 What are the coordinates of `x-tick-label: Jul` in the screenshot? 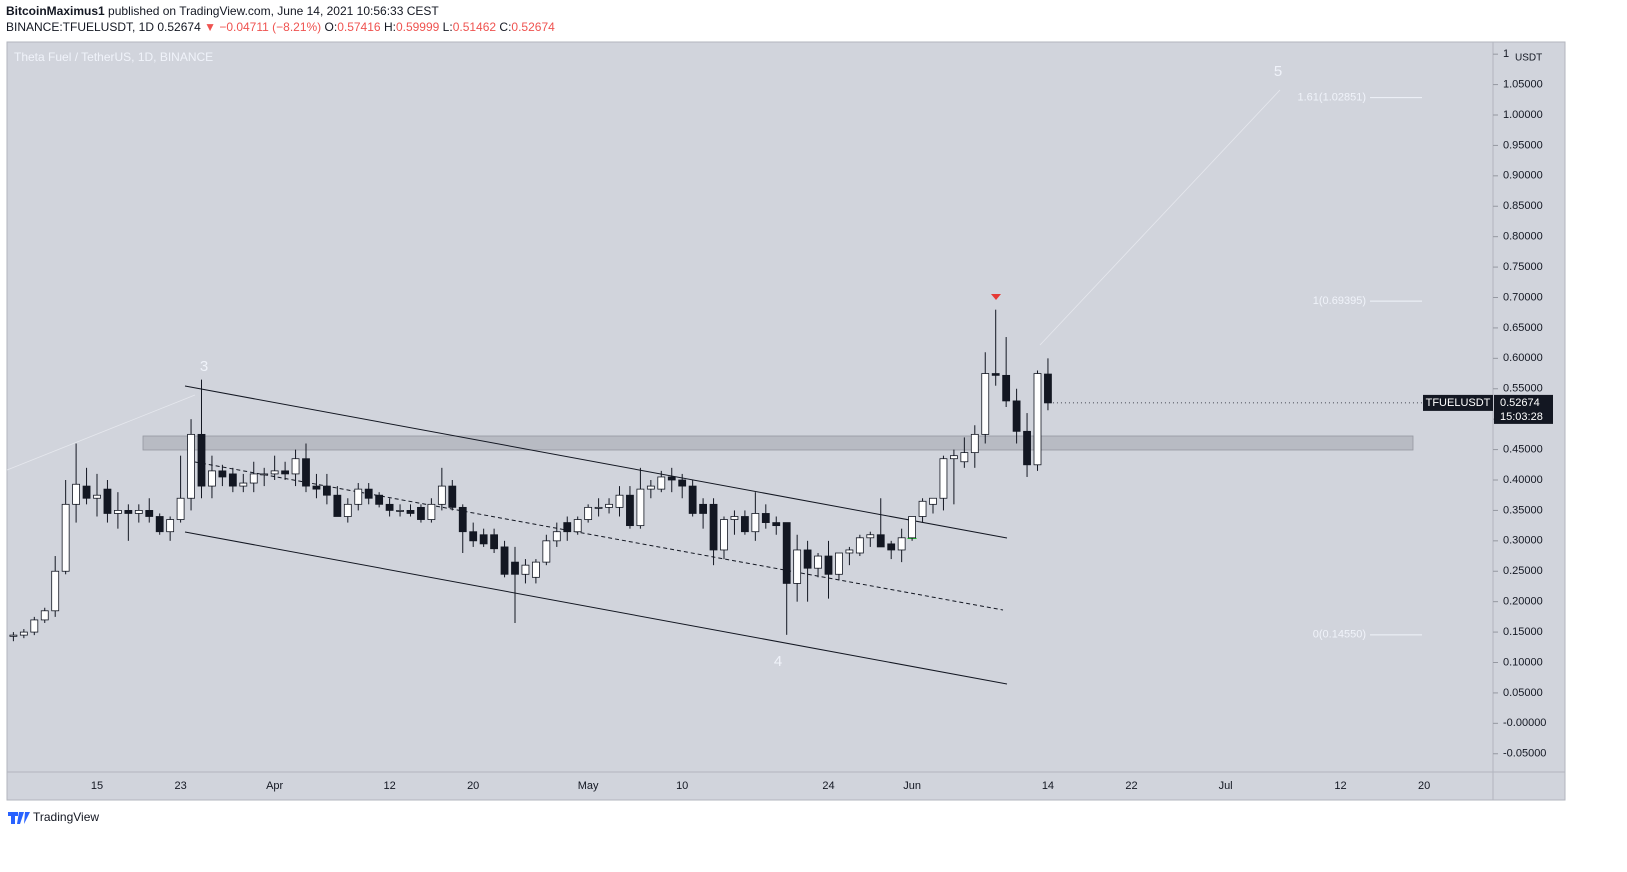 It's located at (1226, 786).